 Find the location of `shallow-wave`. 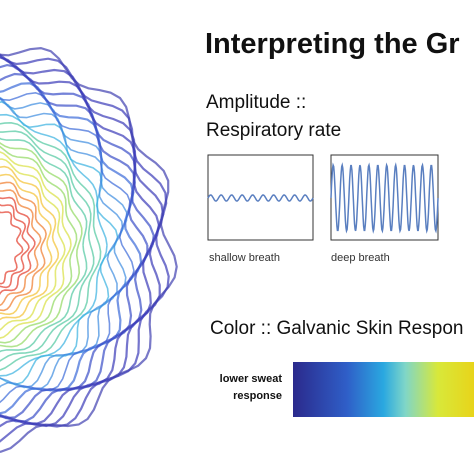

shallow-wave is located at coordinates (260, 198).